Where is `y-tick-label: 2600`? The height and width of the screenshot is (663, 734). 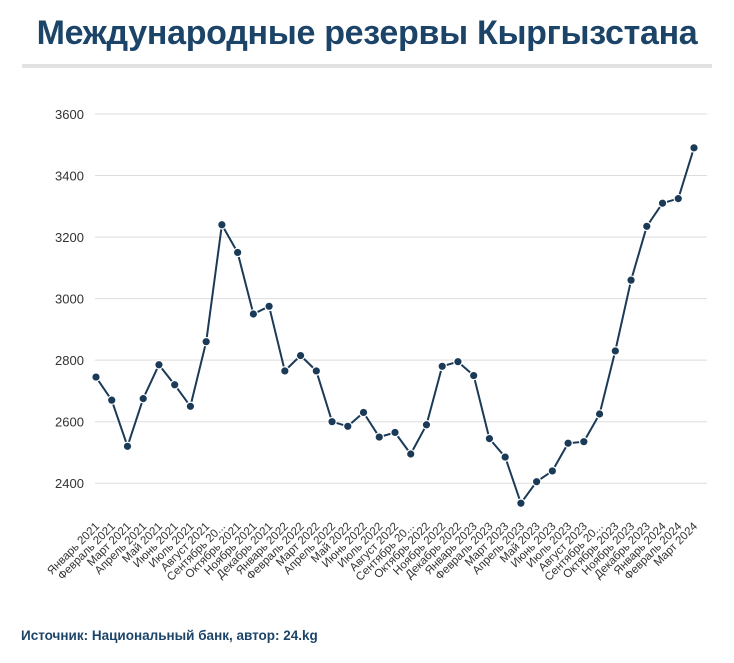
y-tick-label: 2600 is located at coordinates (69, 422).